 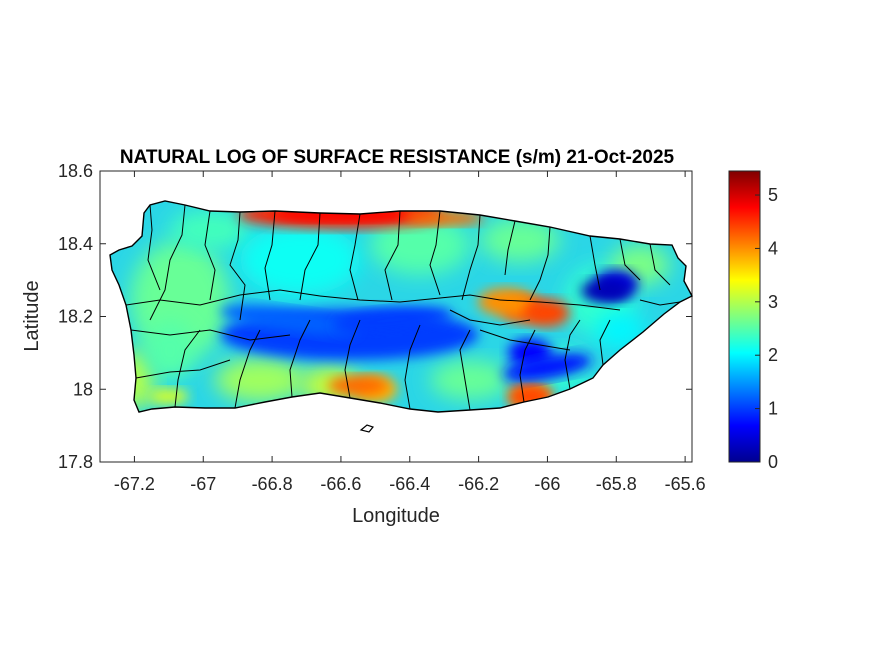 I want to click on colorbar-tick-label: 5, so click(x=773, y=195).